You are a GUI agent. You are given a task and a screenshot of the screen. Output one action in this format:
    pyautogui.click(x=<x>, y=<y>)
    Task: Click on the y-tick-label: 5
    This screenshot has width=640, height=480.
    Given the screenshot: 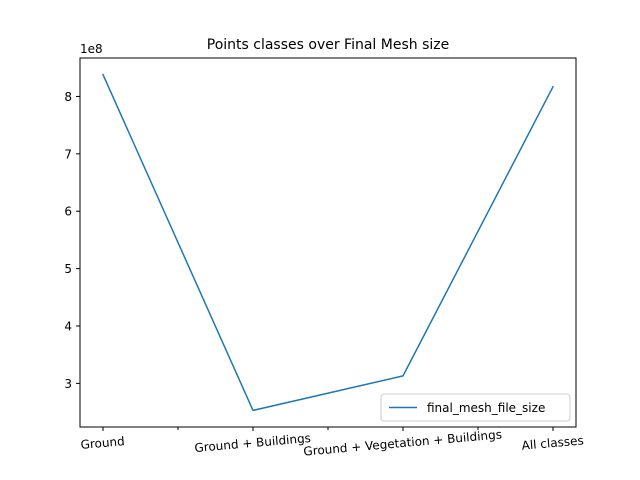 What is the action you would take?
    pyautogui.click(x=68, y=269)
    